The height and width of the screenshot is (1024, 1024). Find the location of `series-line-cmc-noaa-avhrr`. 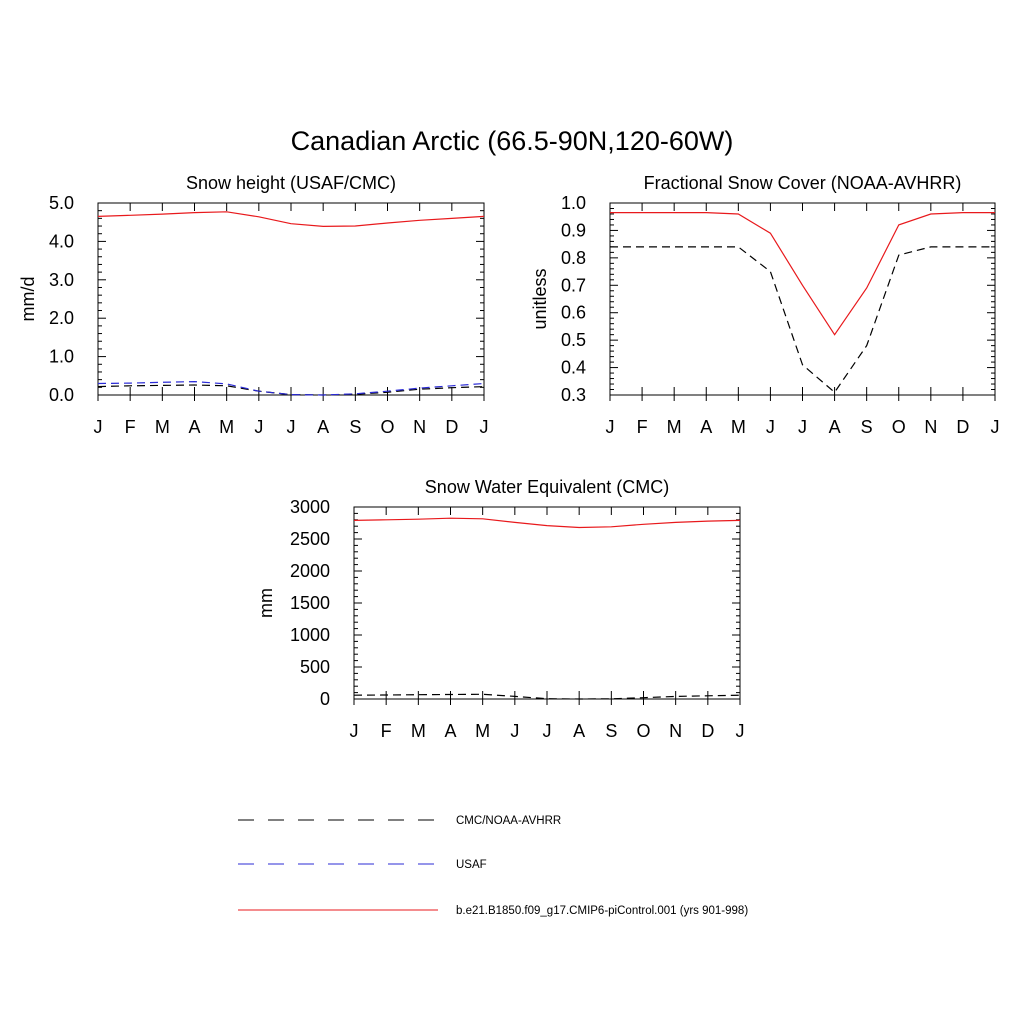

series-line-cmc-noaa-avhrr is located at coordinates (802, 320).